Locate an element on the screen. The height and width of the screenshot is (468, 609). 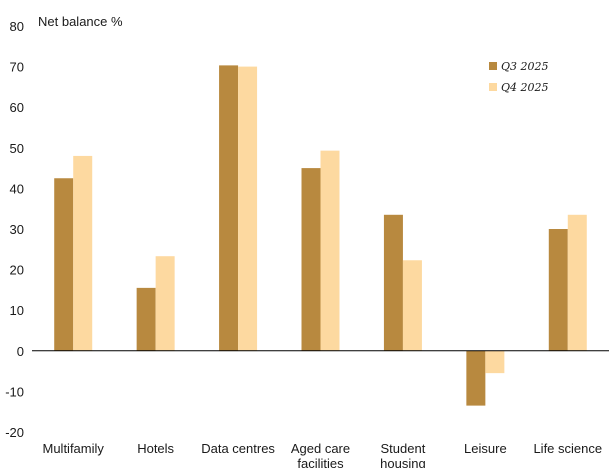
legend: Q3 2025 Q4 2025 is located at coordinates (519, 77).